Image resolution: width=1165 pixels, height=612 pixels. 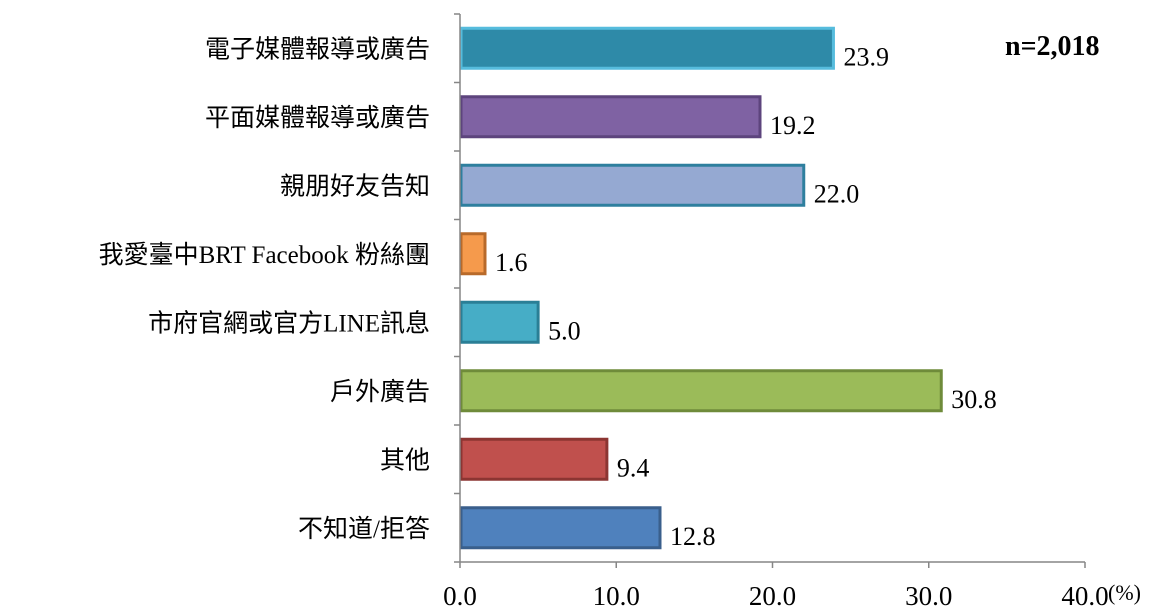 I want to click on value-label-7: 12.8, so click(x=693, y=536).